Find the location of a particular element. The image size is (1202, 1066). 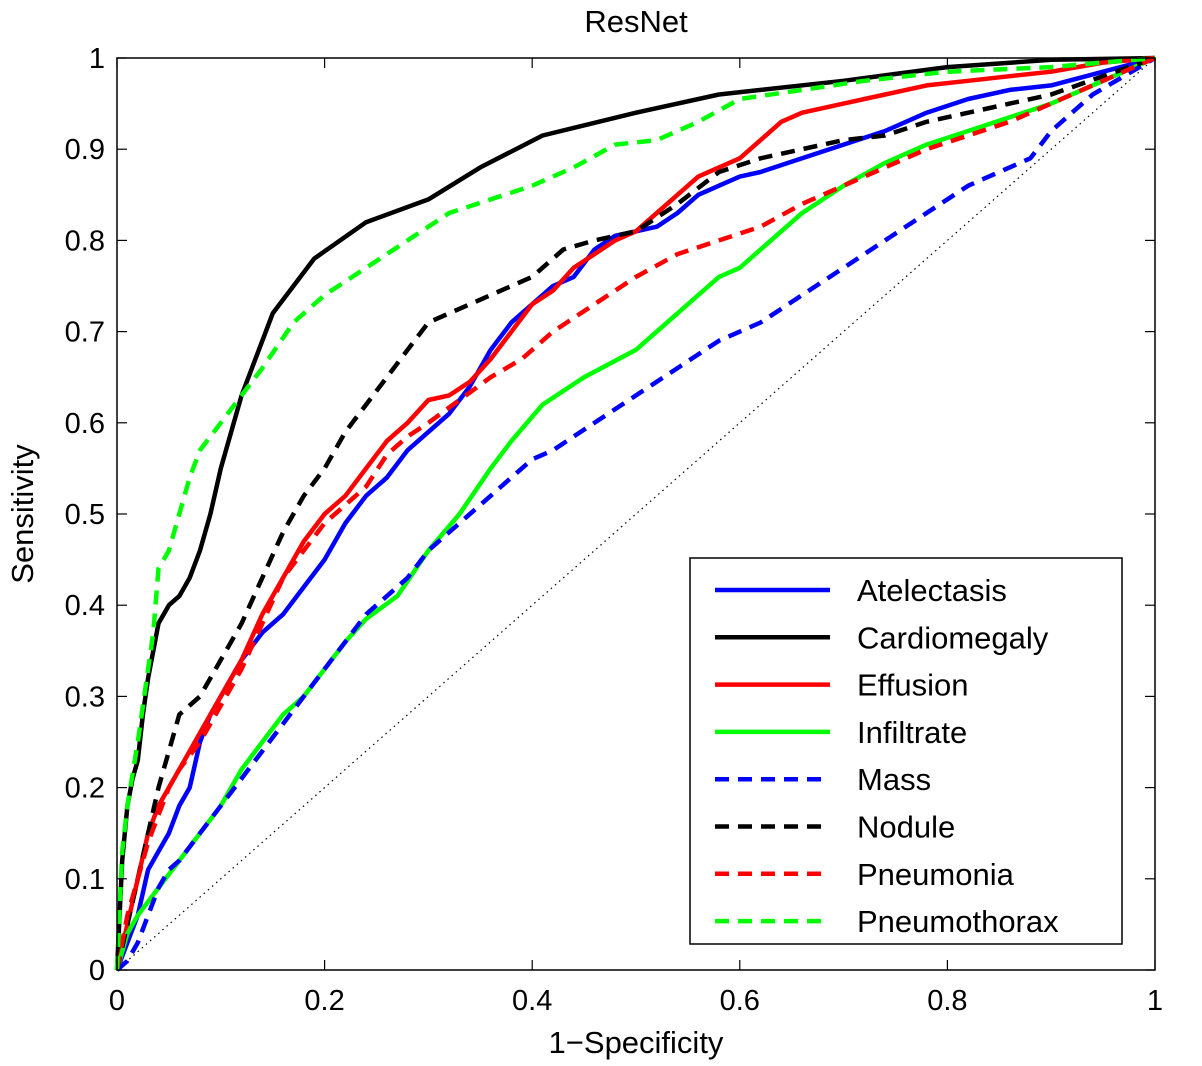

y-tick-label: 0.8 is located at coordinates (85, 241).